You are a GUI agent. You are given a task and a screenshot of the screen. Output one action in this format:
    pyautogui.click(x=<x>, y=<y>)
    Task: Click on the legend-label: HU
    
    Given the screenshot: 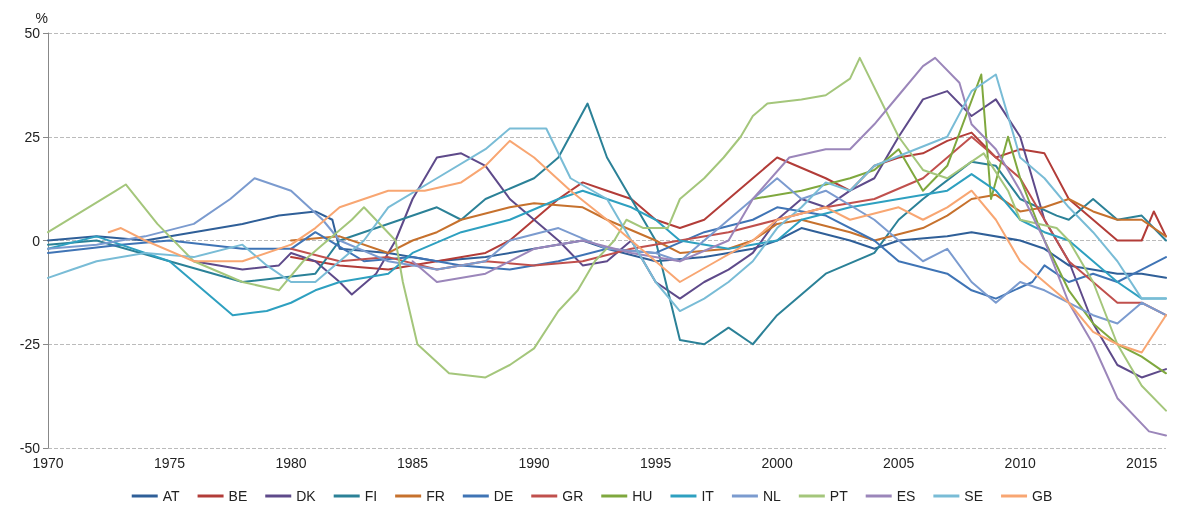 What is the action you would take?
    pyautogui.click(x=642, y=496)
    